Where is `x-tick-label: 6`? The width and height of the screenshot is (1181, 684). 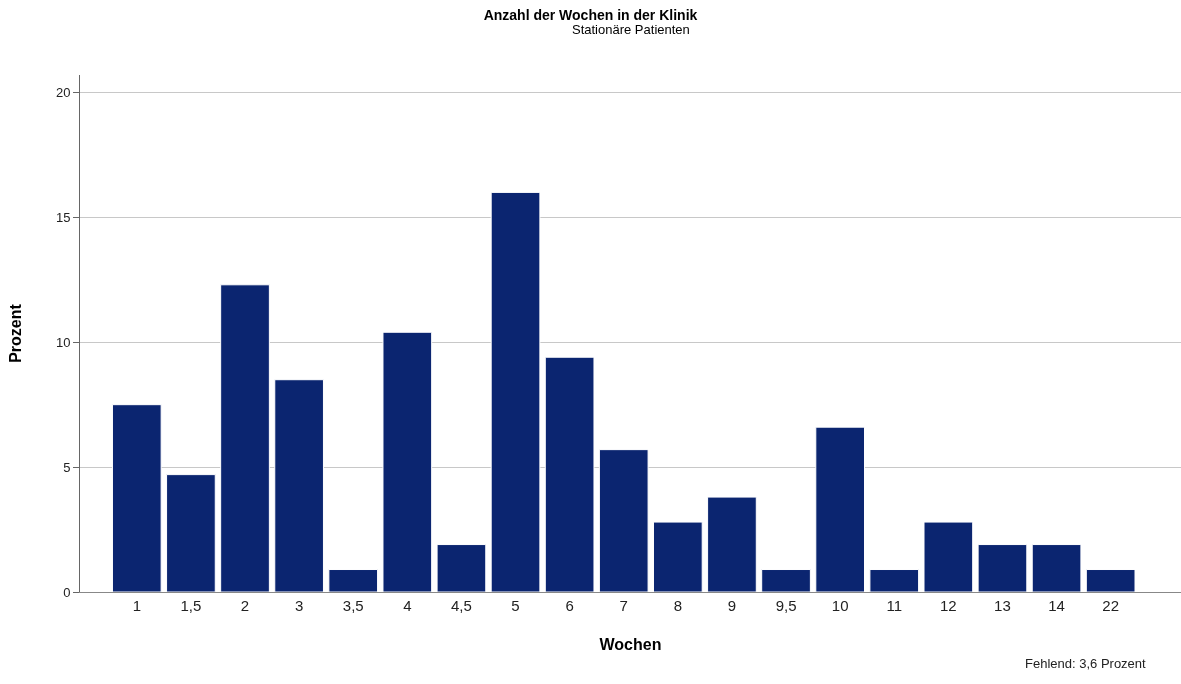
x-tick-label: 6 is located at coordinates (569, 605).